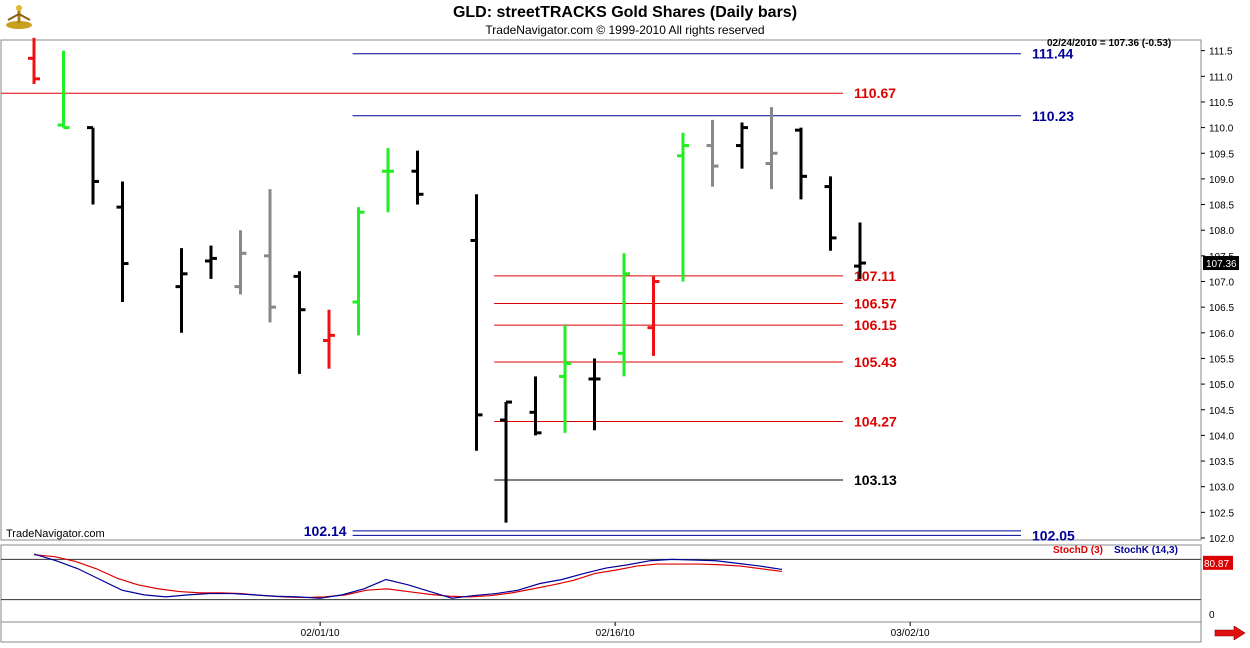  Describe the element at coordinates (1221, 180) in the screenshot. I see `price-tick-label: 109.0` at that location.